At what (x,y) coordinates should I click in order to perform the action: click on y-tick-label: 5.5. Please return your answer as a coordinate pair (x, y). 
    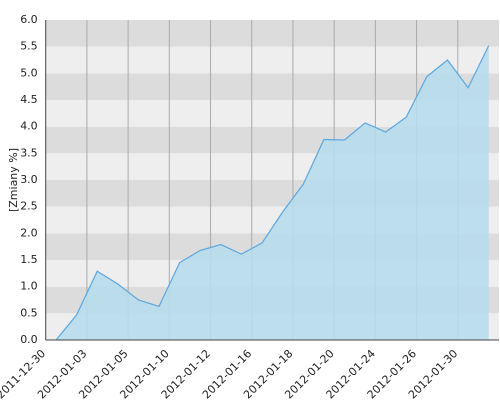
    Looking at the image, I should click on (29, 46).